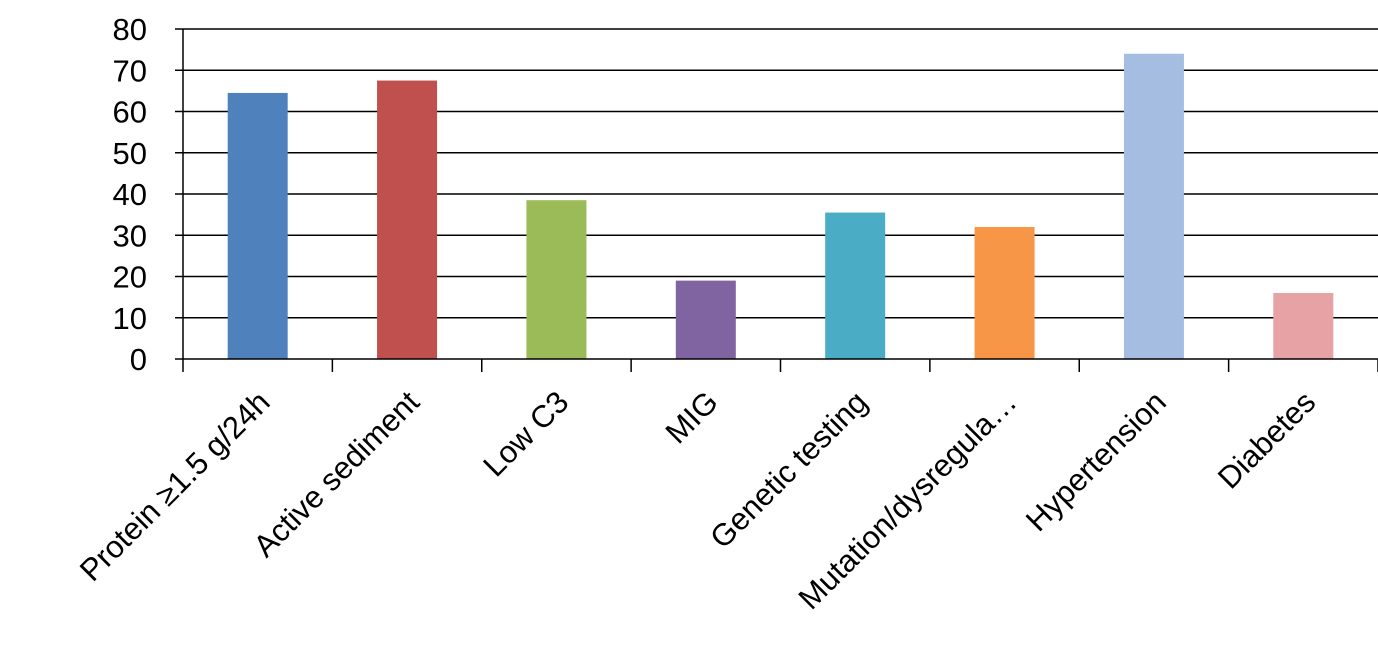  I want to click on x-tick-label: MIG, so click(692, 417).